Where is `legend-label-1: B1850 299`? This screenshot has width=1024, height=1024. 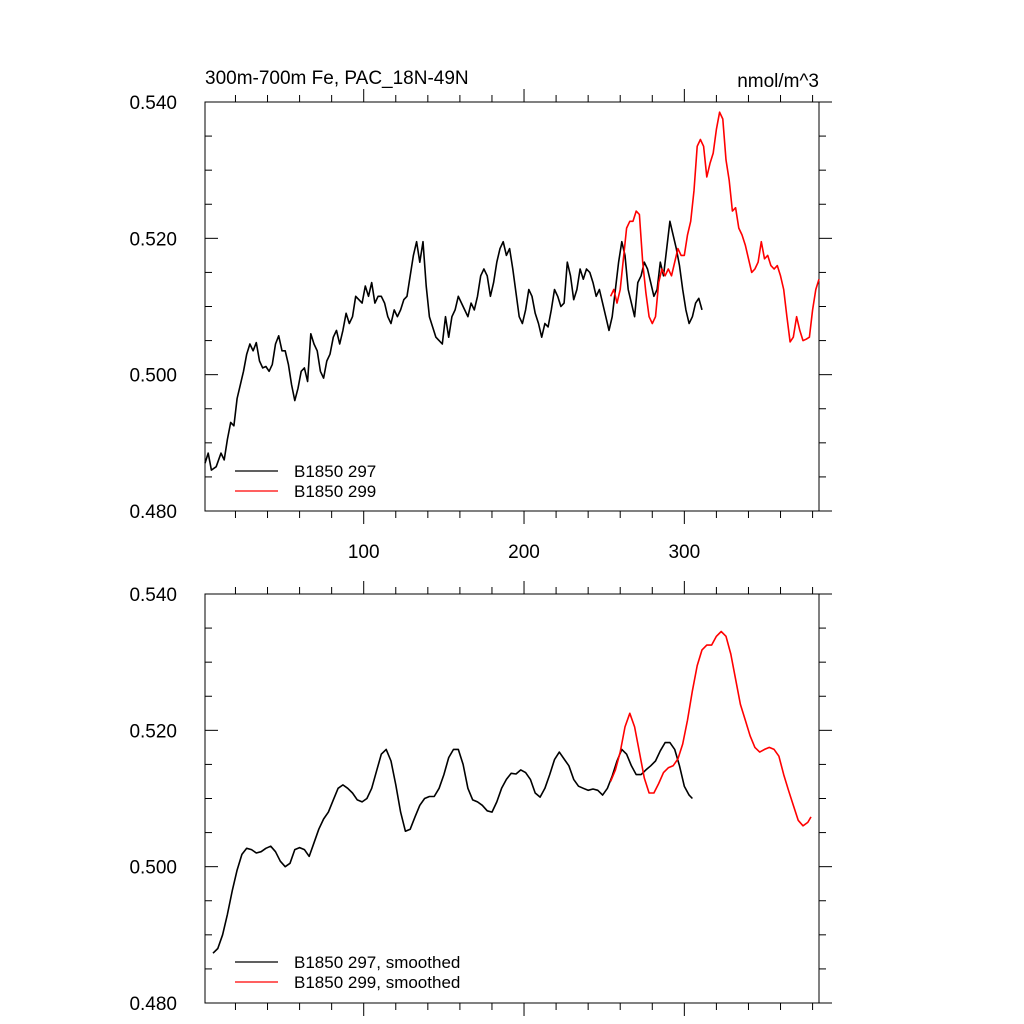 legend-label-1: B1850 299 is located at coordinates (335, 491).